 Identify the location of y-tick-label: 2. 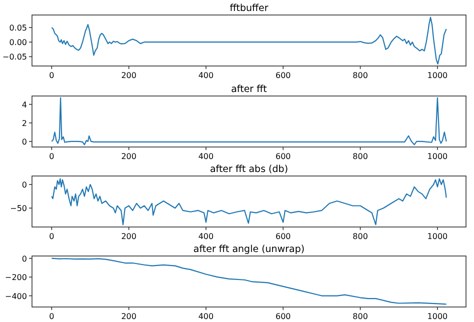
(24, 123).